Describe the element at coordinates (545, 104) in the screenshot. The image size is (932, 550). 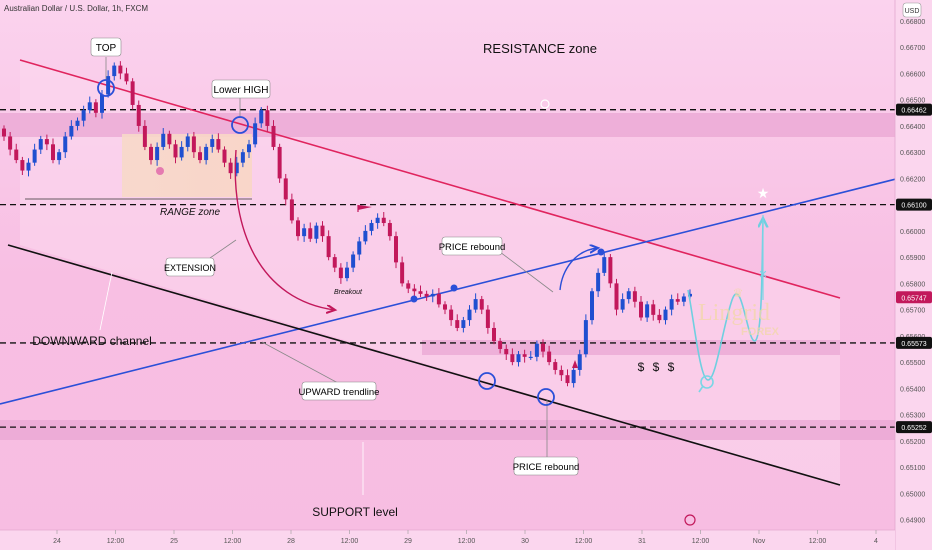
I see `info-icon` at that location.